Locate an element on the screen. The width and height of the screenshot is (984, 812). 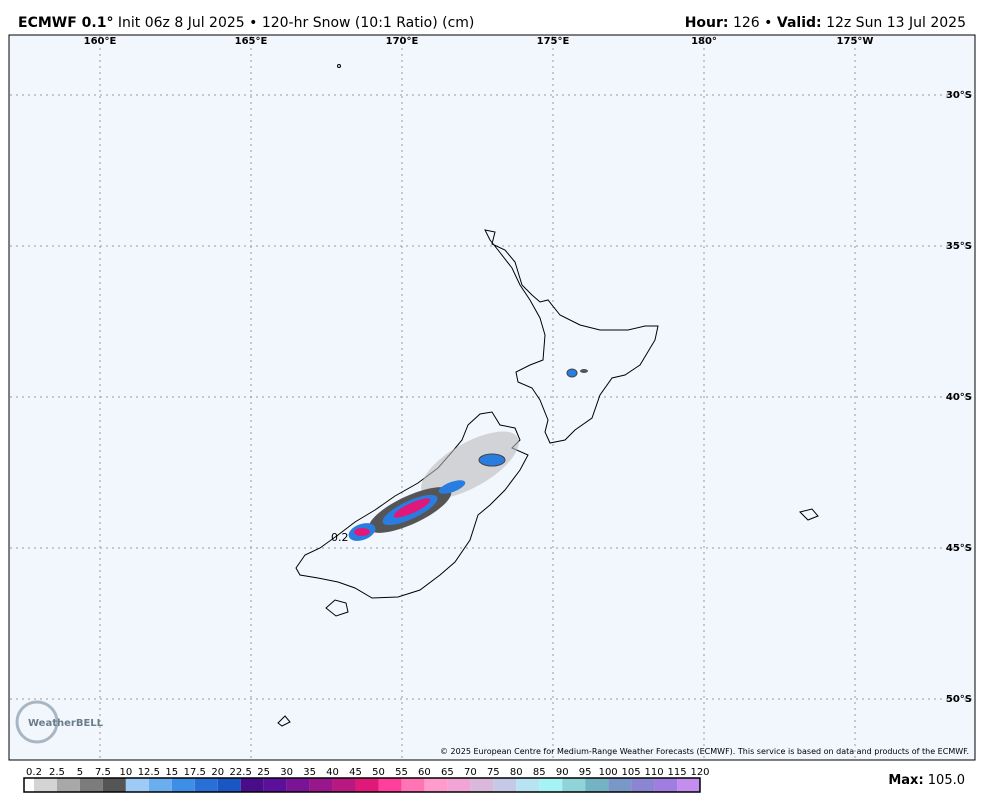
colorbar-label: 22.5 is located at coordinates (241, 772).